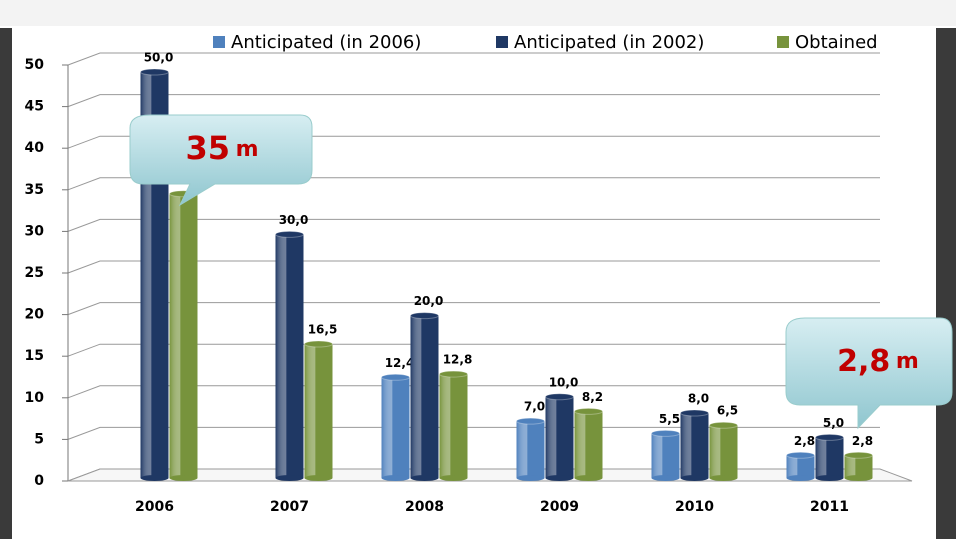  Describe the element at coordinates (878, 361) in the screenshot. I see `callout-text: 2,8 m` at that location.